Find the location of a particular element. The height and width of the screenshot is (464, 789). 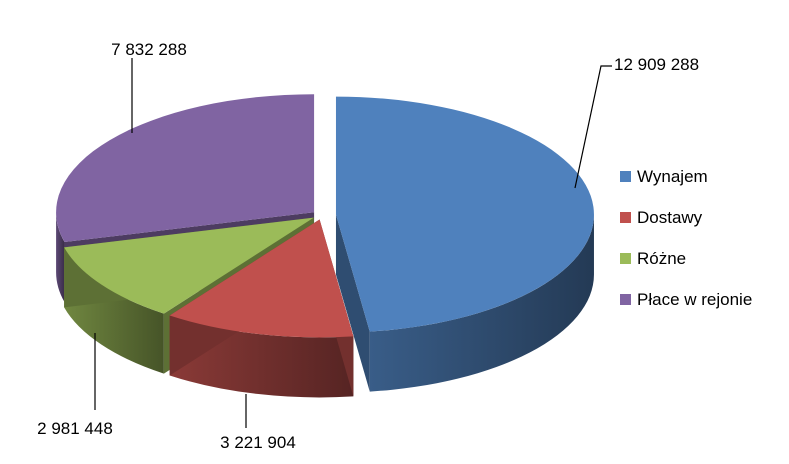

legend-label: Płace w rejonie is located at coordinates (694, 299).